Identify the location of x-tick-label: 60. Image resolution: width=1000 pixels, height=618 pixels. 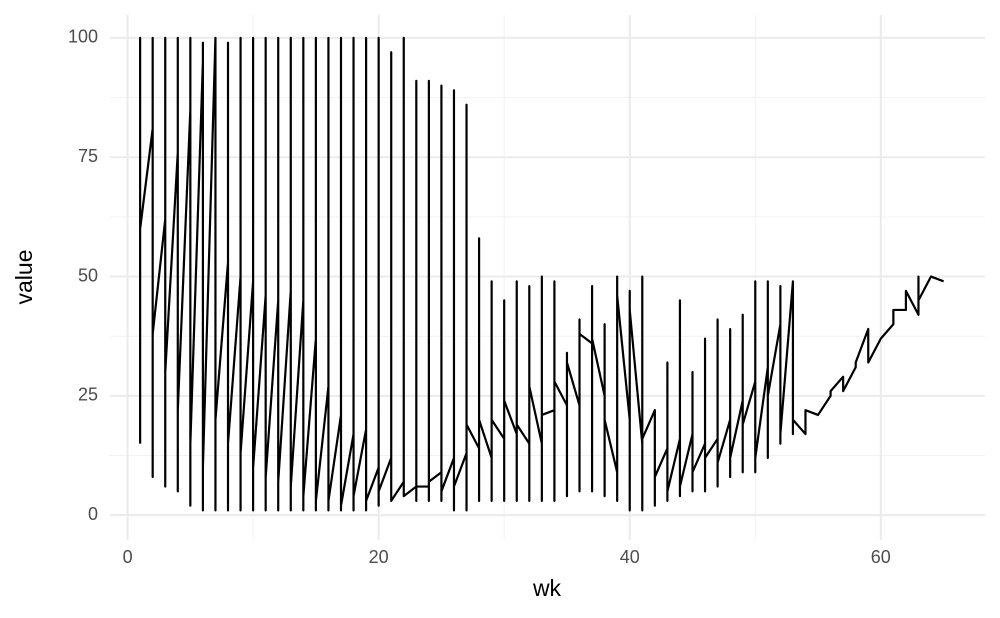
(881, 557).